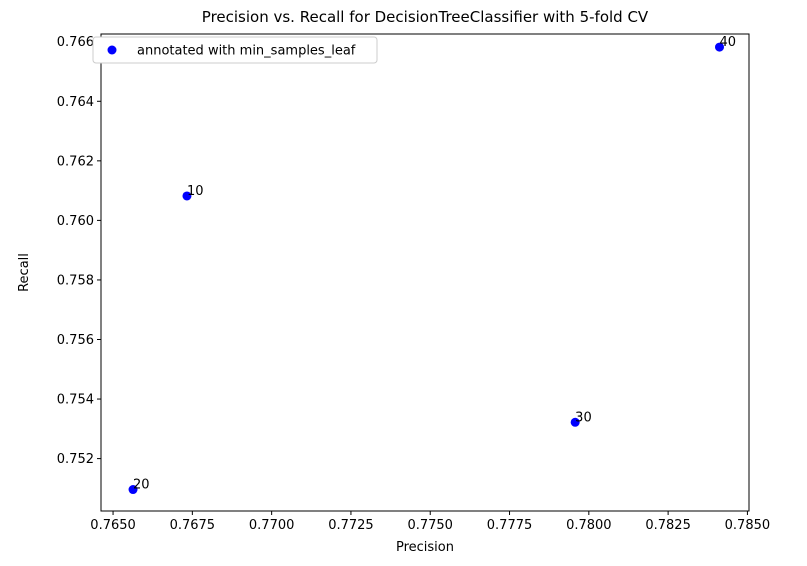 Image resolution: width=807 pixels, height=566 pixels. Describe the element at coordinates (113, 525) in the screenshot. I see `x-tick-label: 0.7650` at that location.